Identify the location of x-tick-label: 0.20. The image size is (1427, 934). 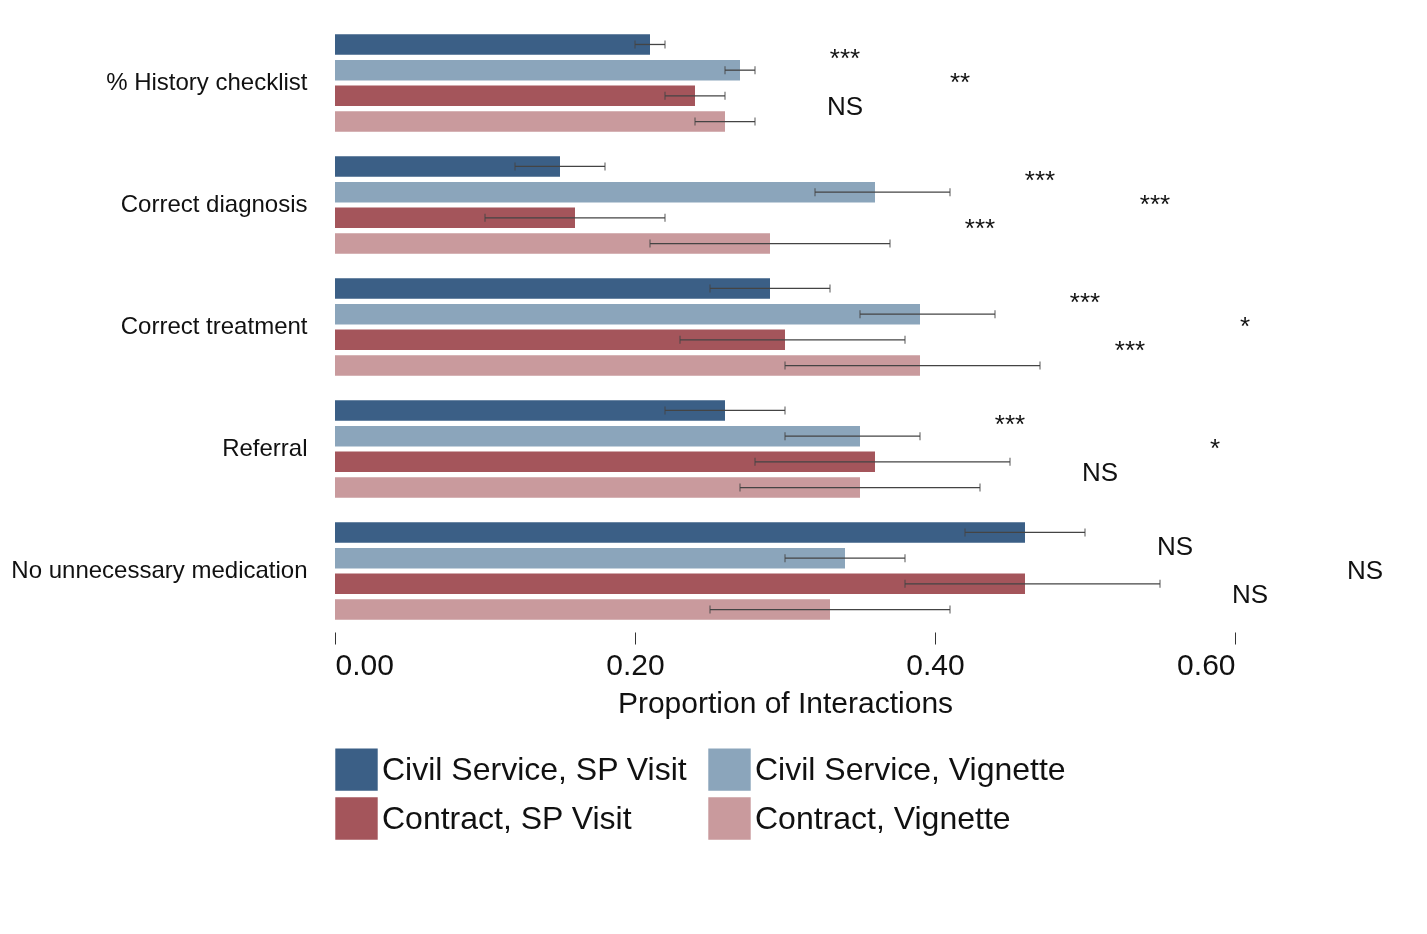
(635, 664).